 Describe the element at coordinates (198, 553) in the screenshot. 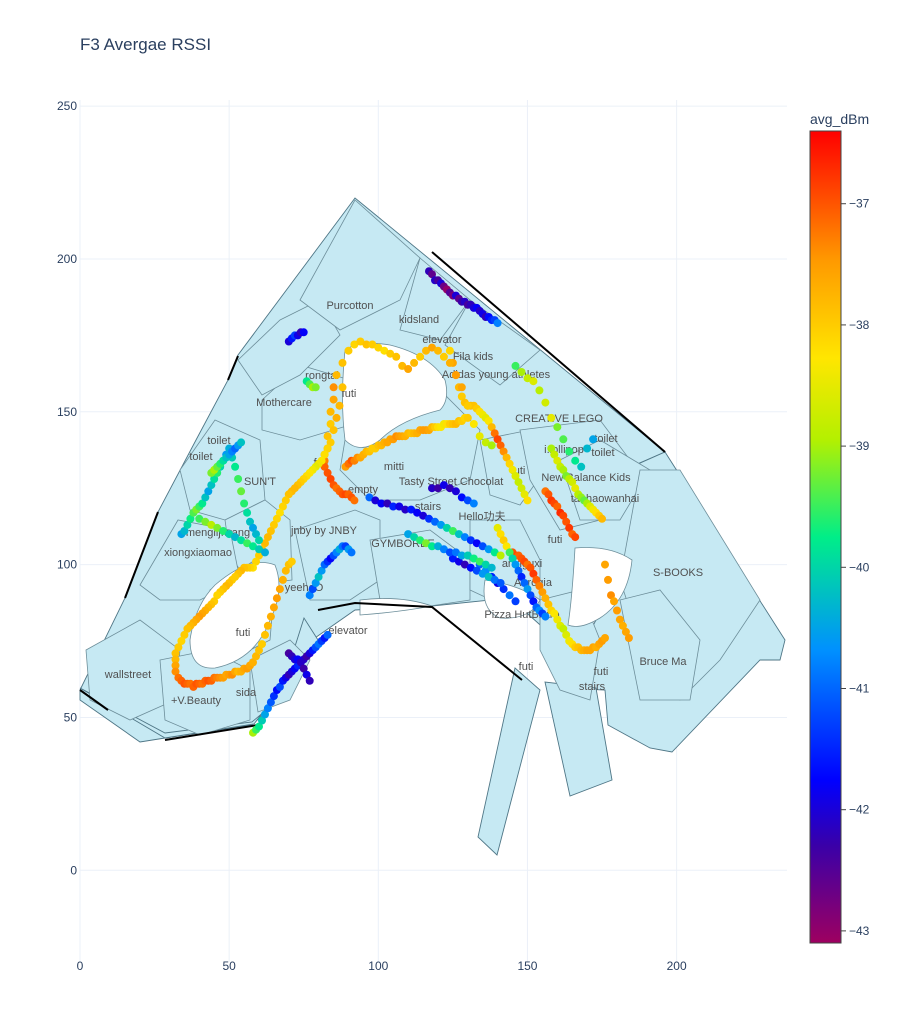

I see `store-label: xiongxiaomao` at that location.